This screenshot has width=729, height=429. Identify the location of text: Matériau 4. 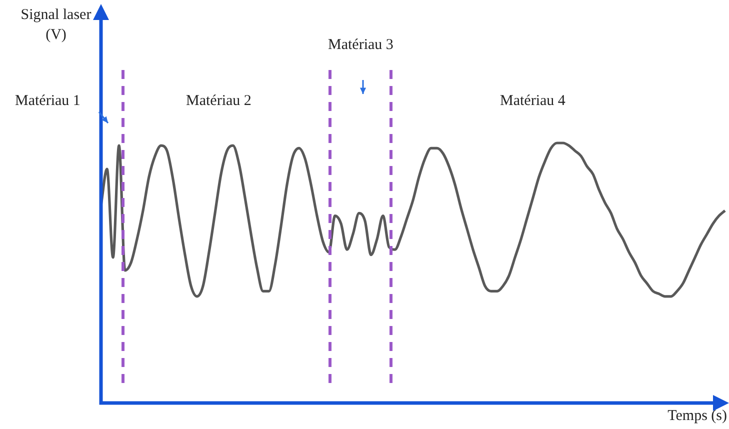
(533, 101).